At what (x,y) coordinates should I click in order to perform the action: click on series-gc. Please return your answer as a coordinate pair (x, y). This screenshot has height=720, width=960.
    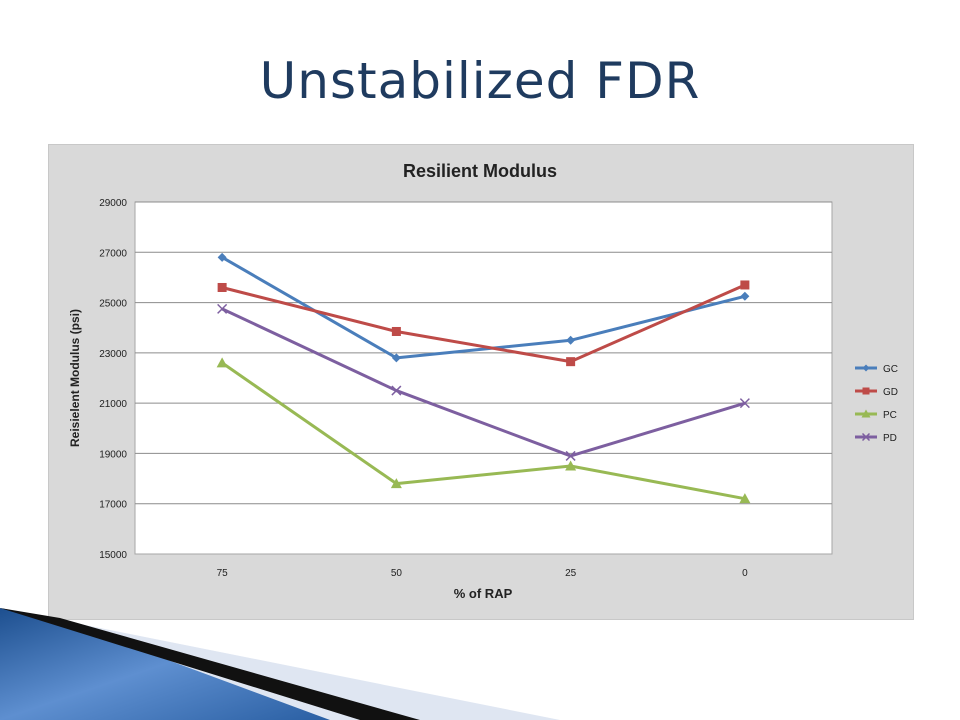
    Looking at the image, I should click on (483, 307).